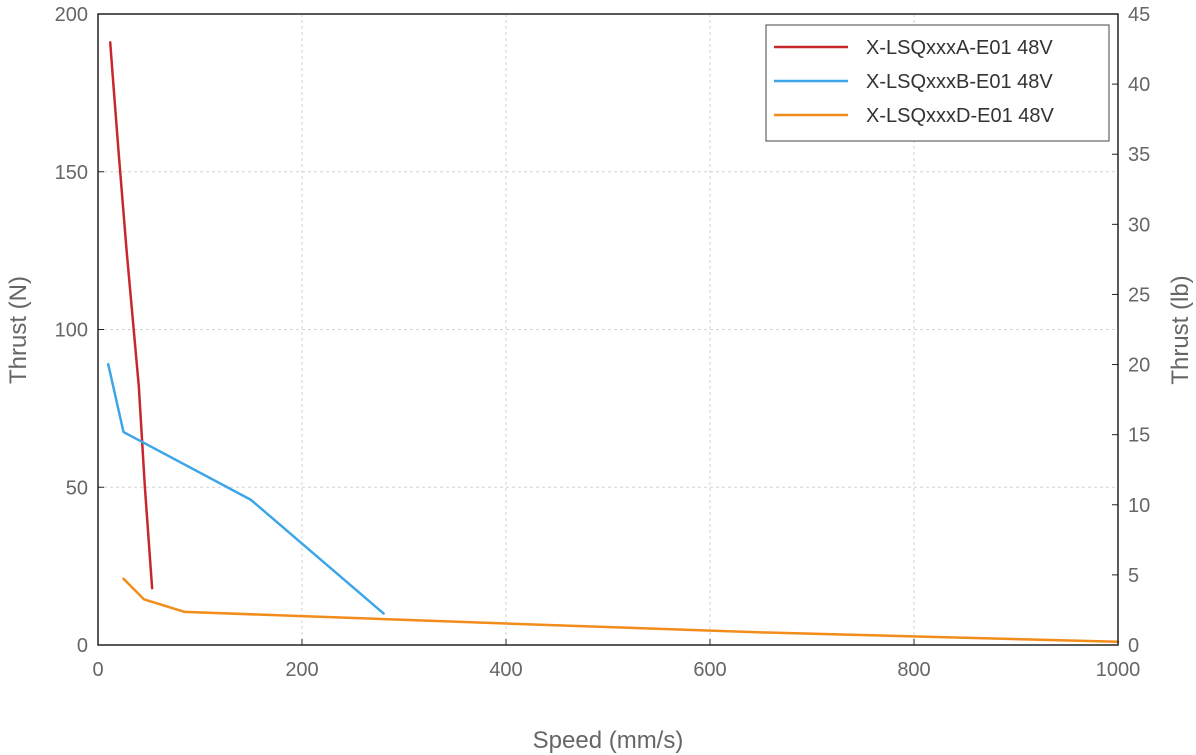 The width and height of the screenshot is (1196, 755). What do you see at coordinates (301, 670) in the screenshot?
I see `x-tick-label: 200` at bounding box center [301, 670].